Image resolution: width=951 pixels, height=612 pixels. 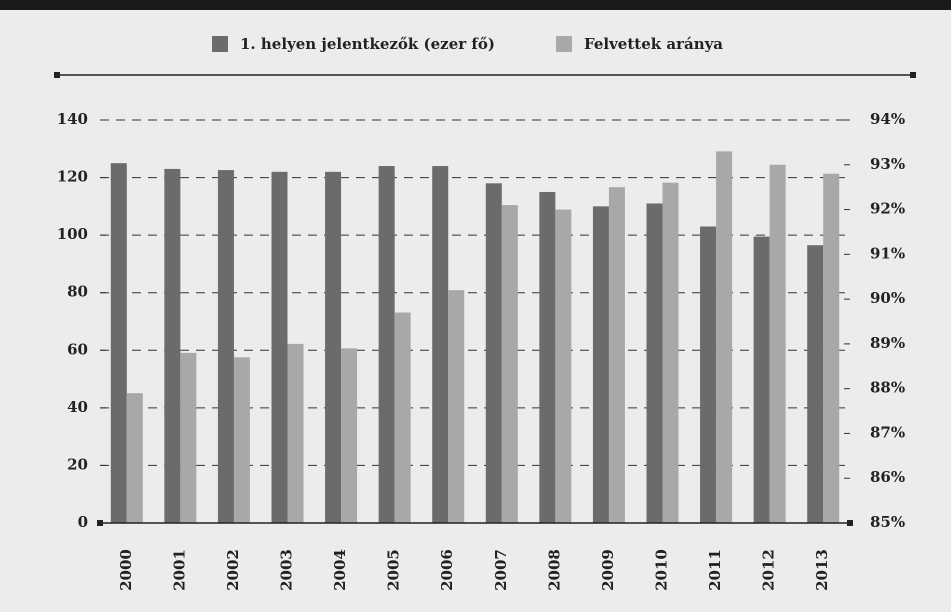 I want to click on y-tick-label: 40, so click(x=77, y=407).